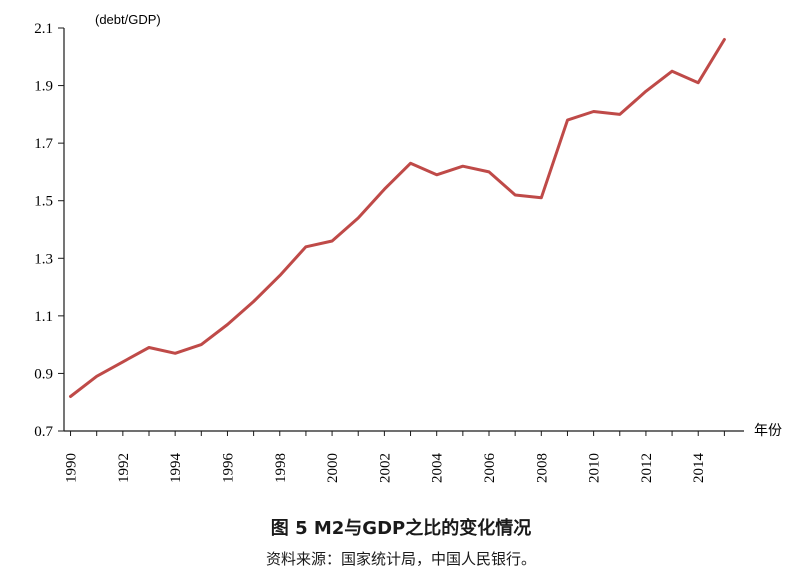 This screenshot has width=802, height=580. Describe the element at coordinates (228, 468) in the screenshot. I see `x-tick-label: 1996` at that location.